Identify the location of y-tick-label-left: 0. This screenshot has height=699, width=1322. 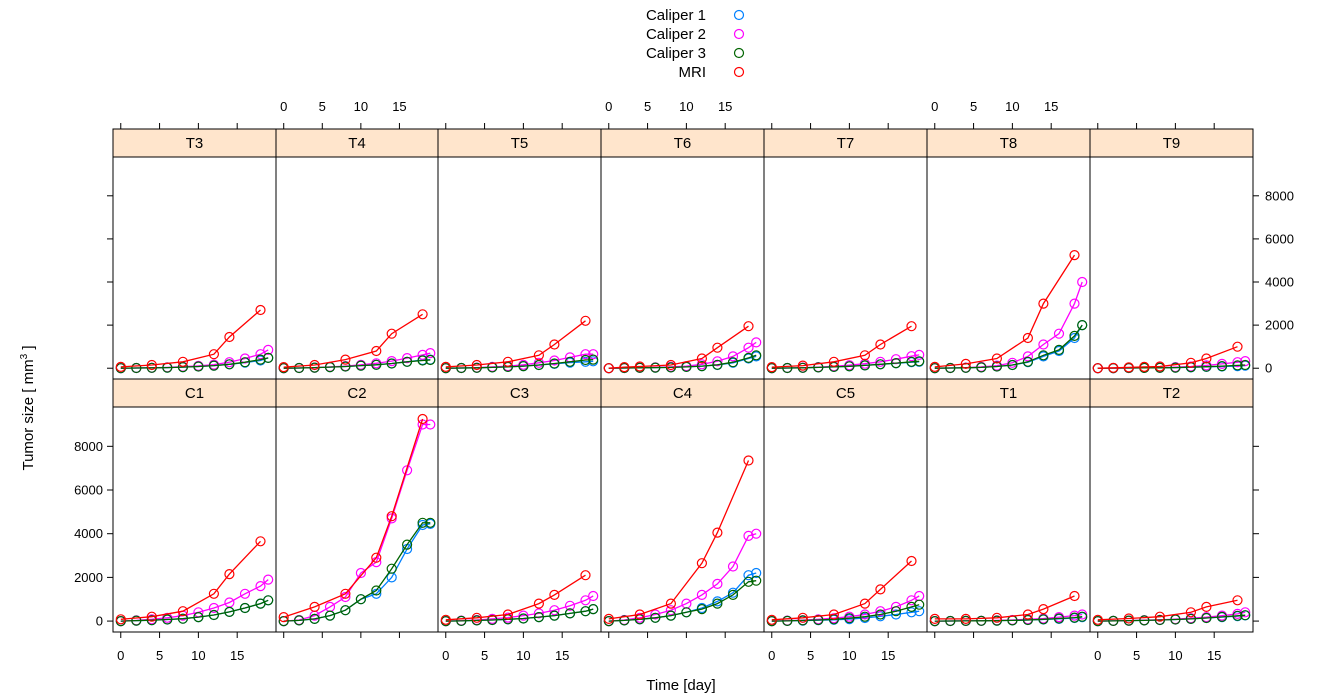
(99, 621).